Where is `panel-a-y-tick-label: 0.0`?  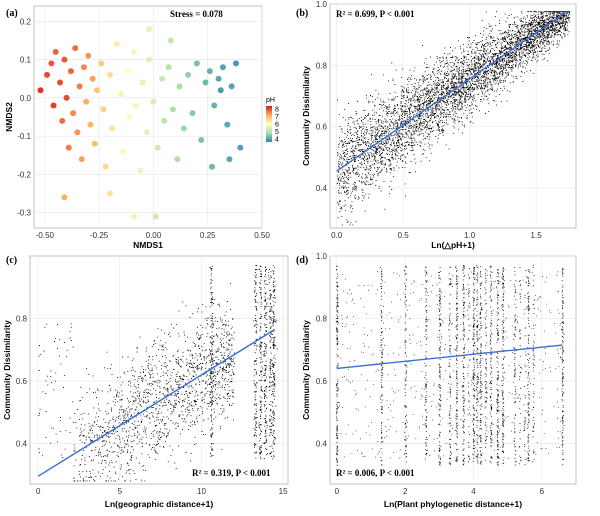 panel-a-y-tick-label: 0.0 is located at coordinates (26, 98).